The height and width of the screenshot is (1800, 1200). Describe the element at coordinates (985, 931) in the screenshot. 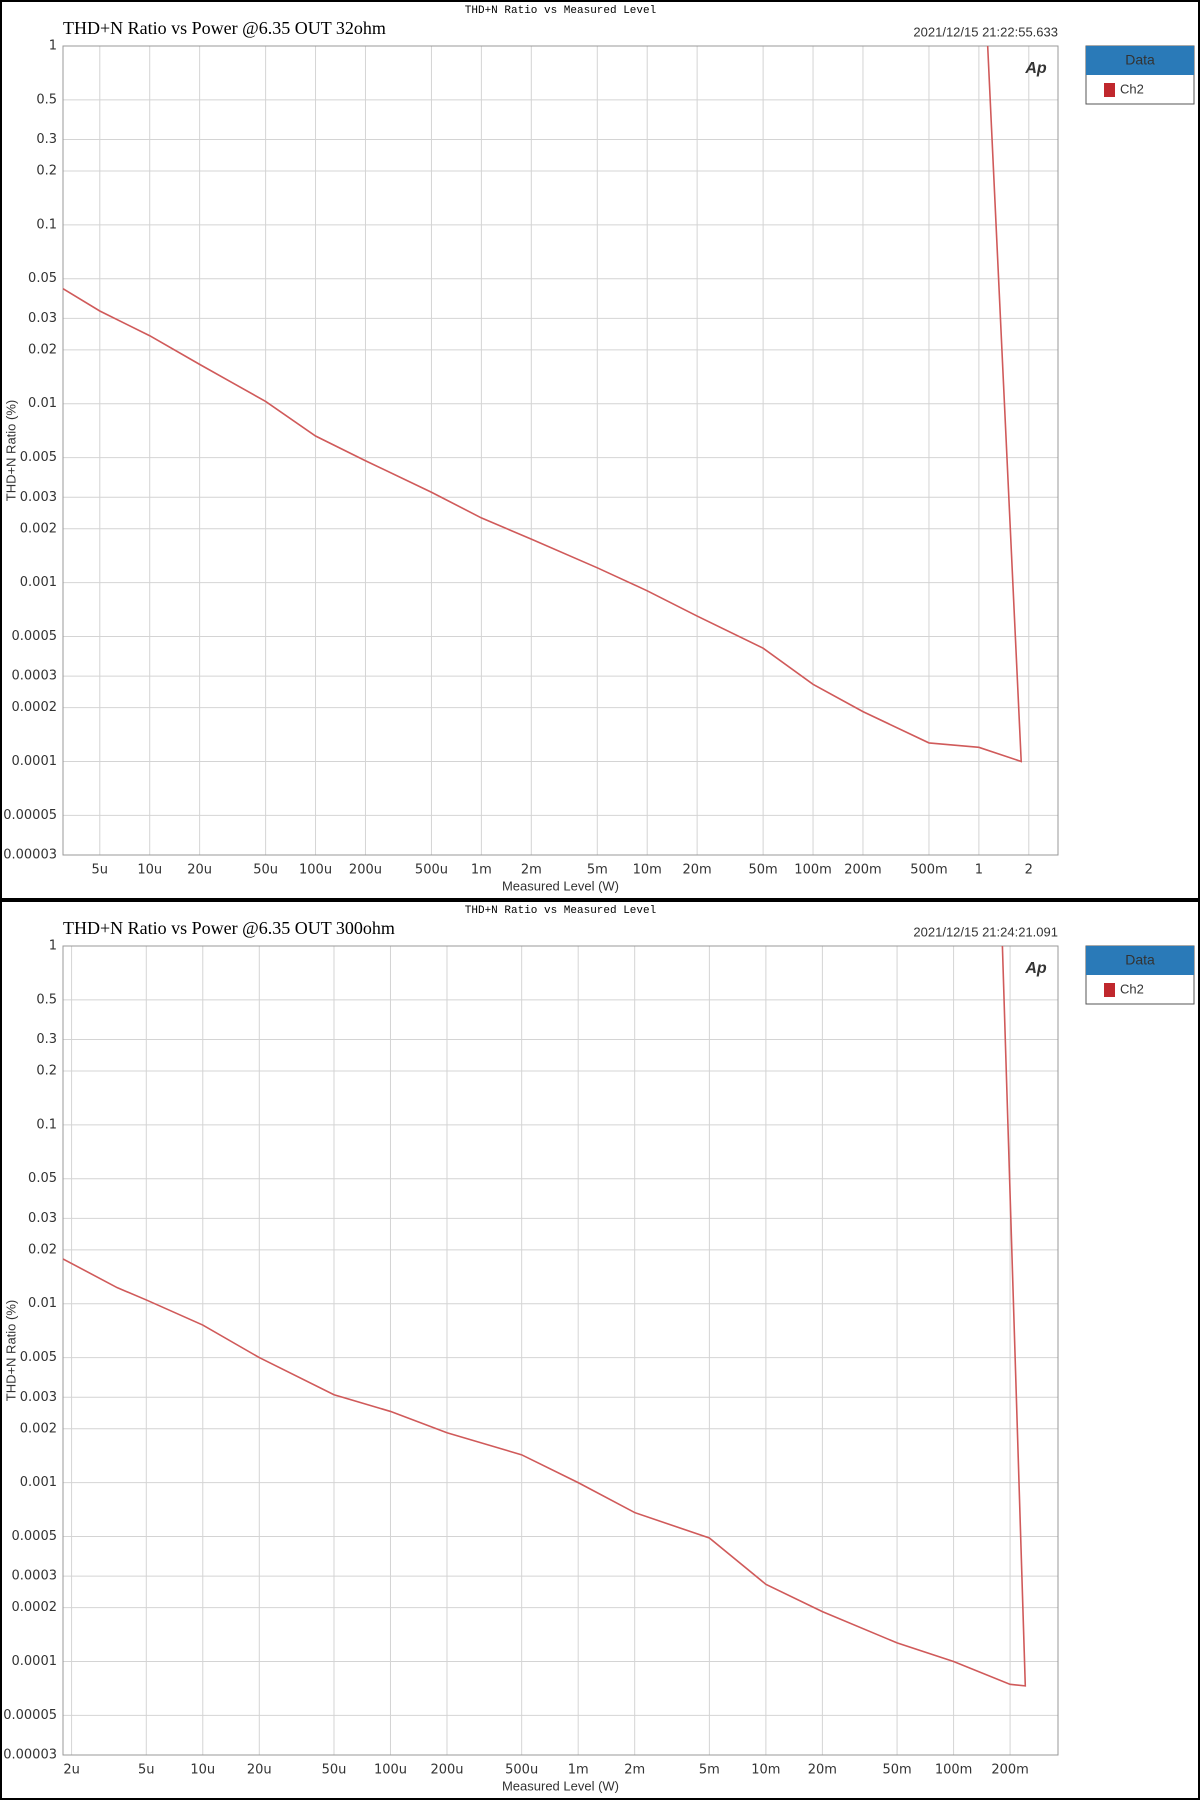

I see `timestamp: 2021/12/15 21:24:21.091` at that location.